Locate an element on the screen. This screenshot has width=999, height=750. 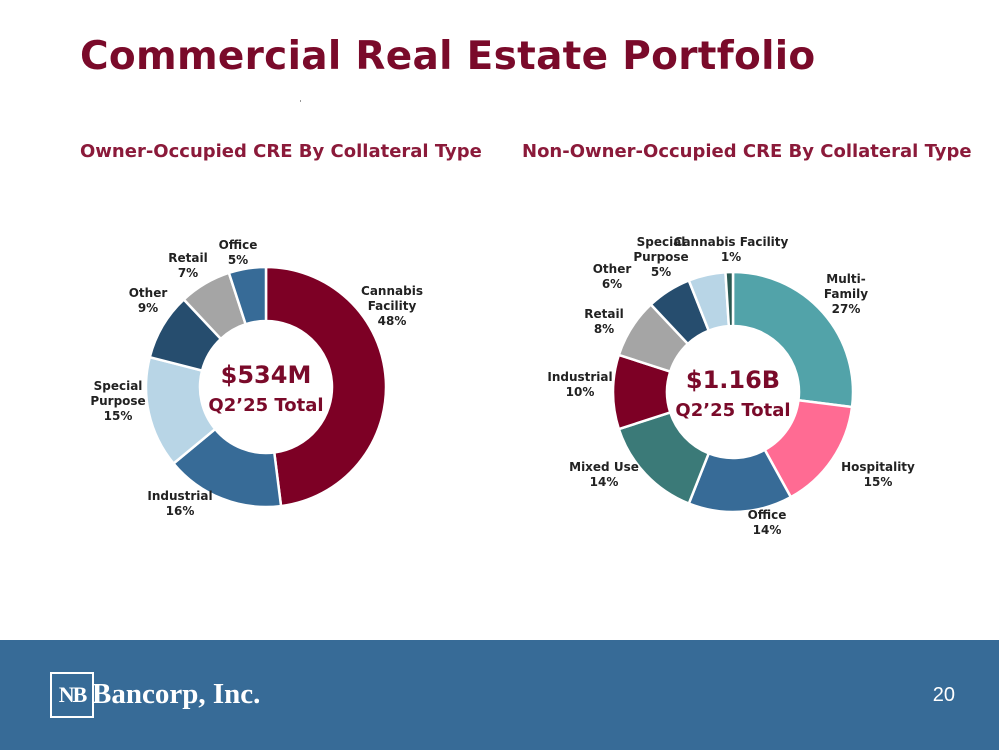
nb-logo-mark: NB is located at coordinates (72, 695).